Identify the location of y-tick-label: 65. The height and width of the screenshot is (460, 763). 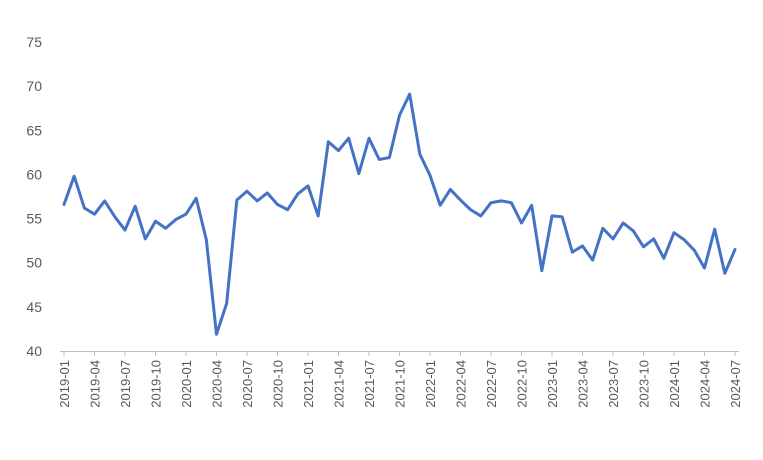
(34, 130).